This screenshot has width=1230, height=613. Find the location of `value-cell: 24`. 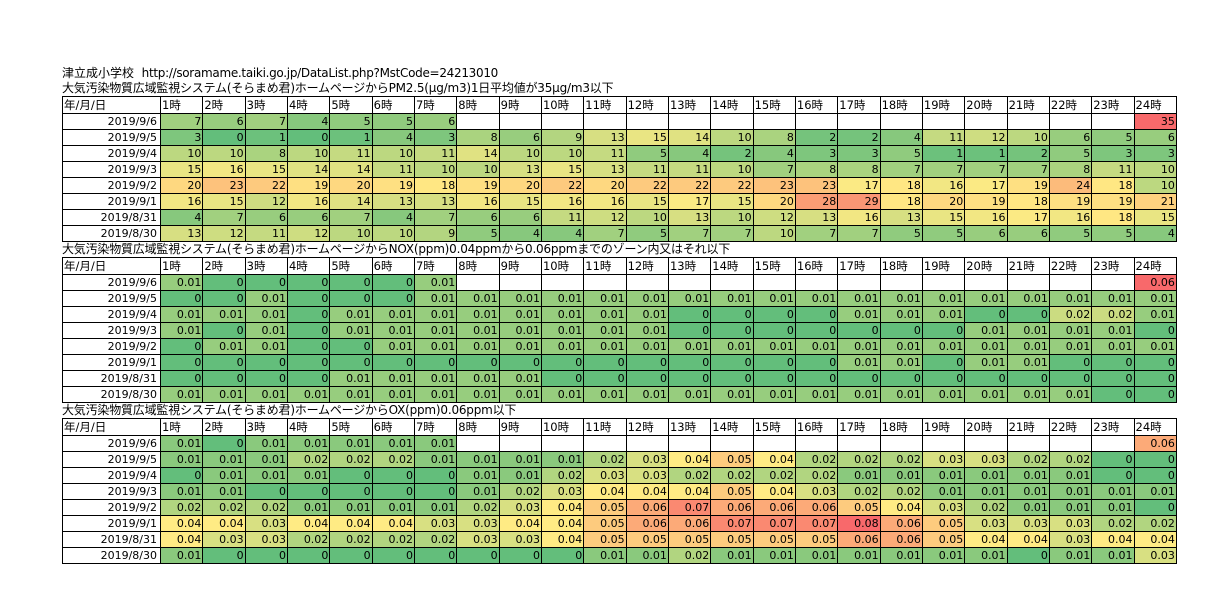

value-cell: 24 is located at coordinates (1070, 185).